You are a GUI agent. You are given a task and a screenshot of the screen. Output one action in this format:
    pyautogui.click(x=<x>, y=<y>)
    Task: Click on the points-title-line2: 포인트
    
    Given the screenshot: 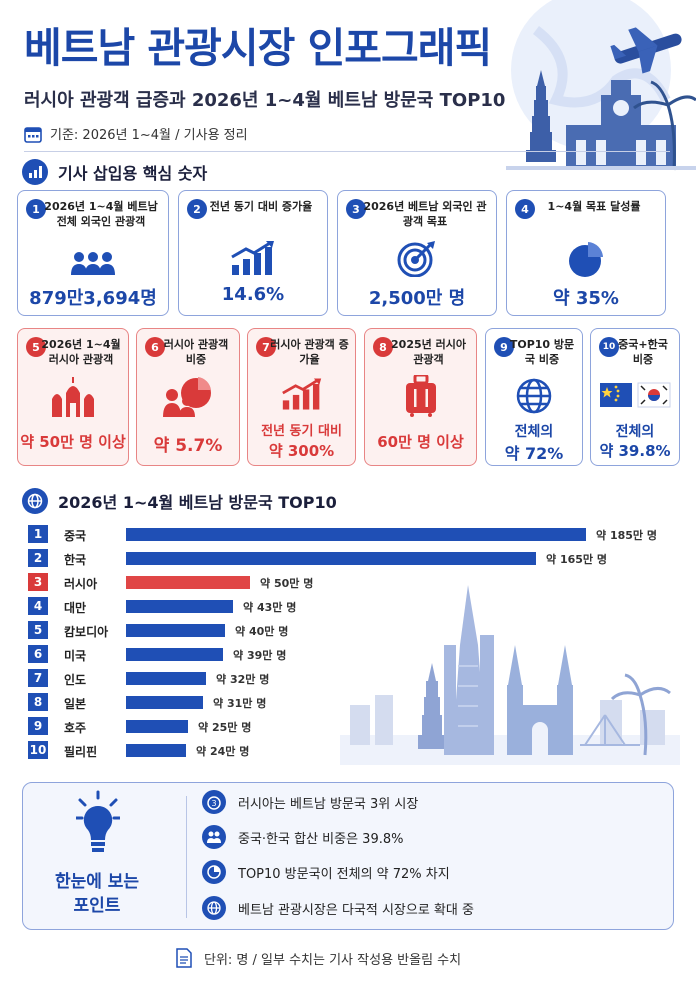 What is the action you would take?
    pyautogui.click(x=97, y=906)
    